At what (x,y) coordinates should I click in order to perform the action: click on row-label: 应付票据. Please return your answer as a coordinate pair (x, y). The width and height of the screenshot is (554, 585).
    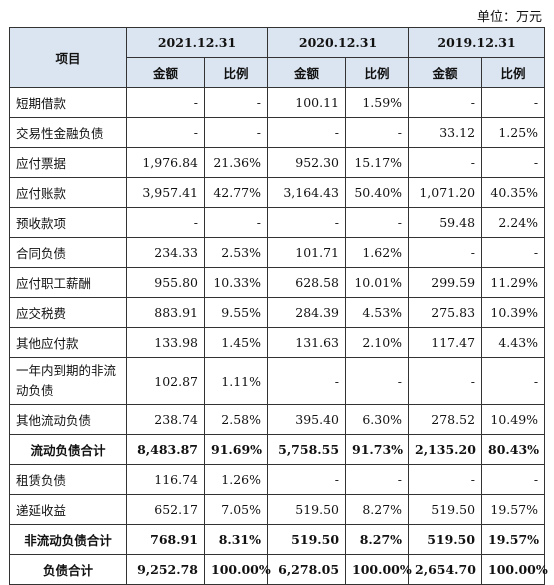
    Looking at the image, I should click on (68, 162).